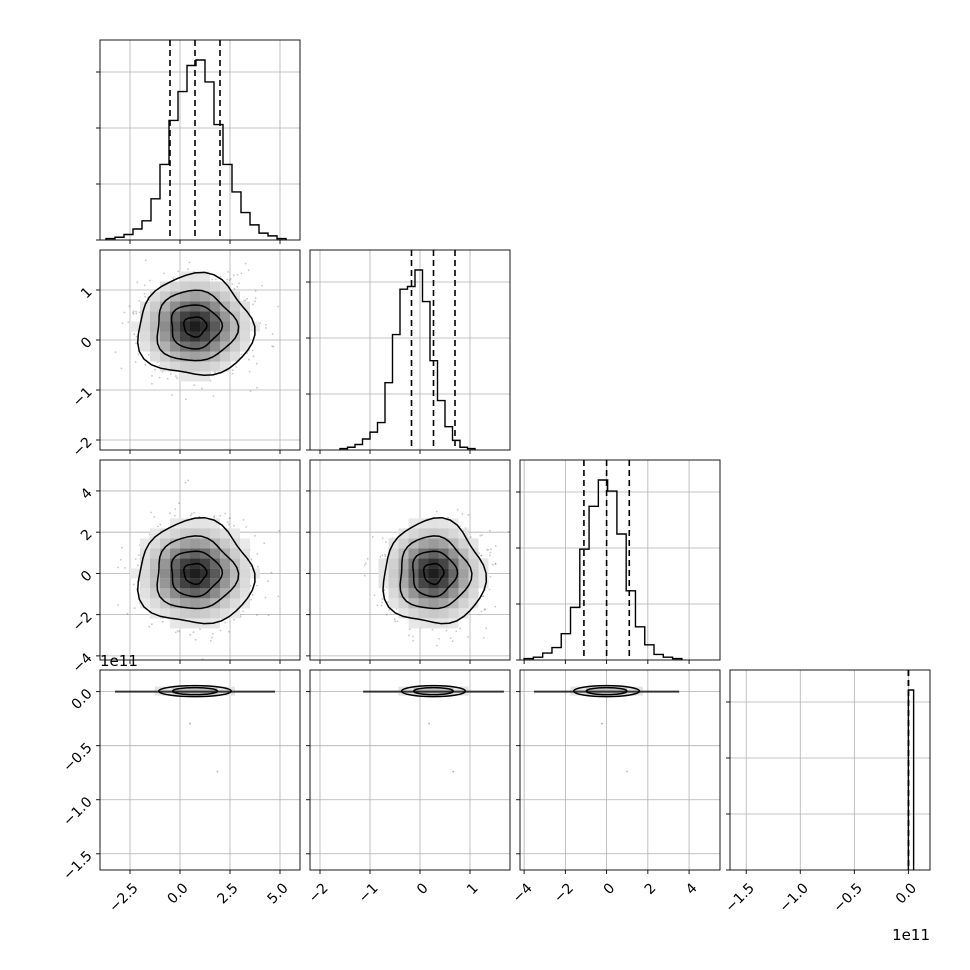 The height and width of the screenshot is (970, 970). Describe the element at coordinates (87, 494) in the screenshot. I see `y-tick-label: 4` at that location.